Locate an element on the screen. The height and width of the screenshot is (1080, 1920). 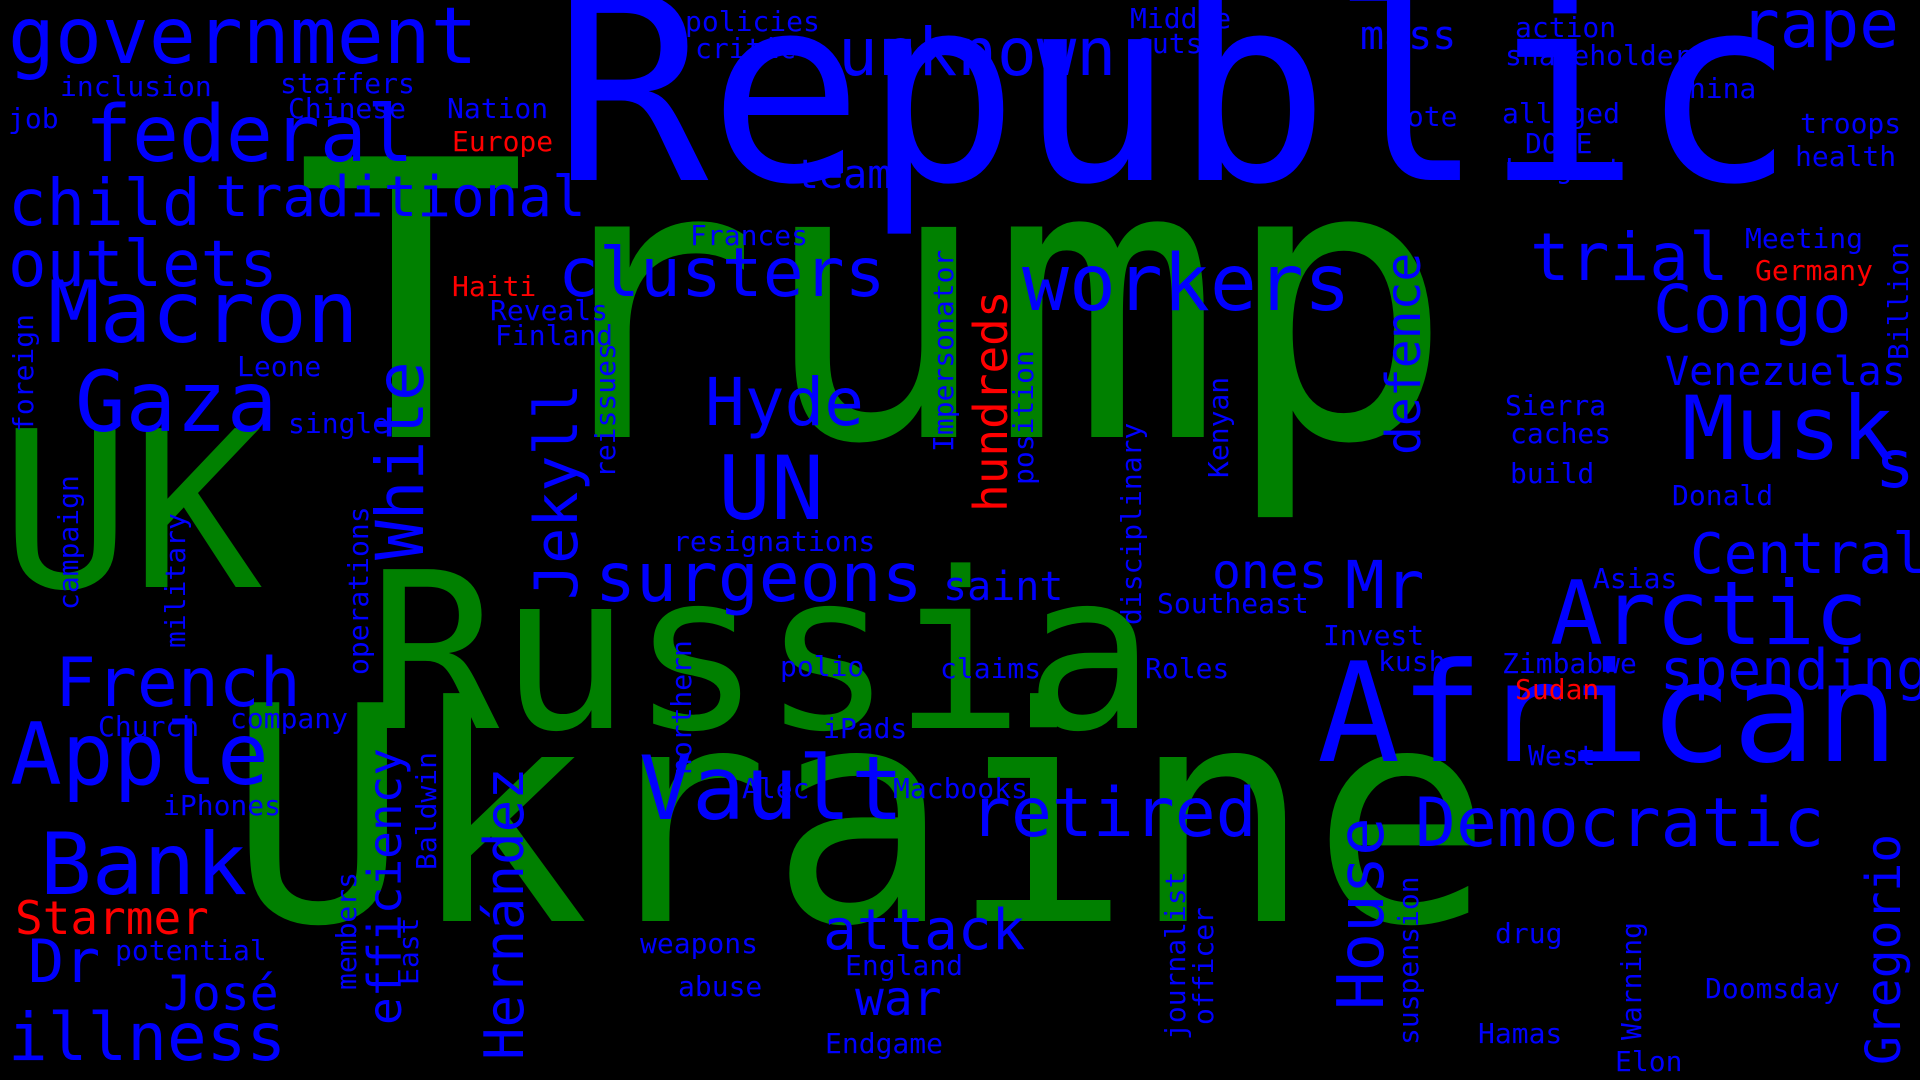
word-frances: Frances is located at coordinates (749, 235).